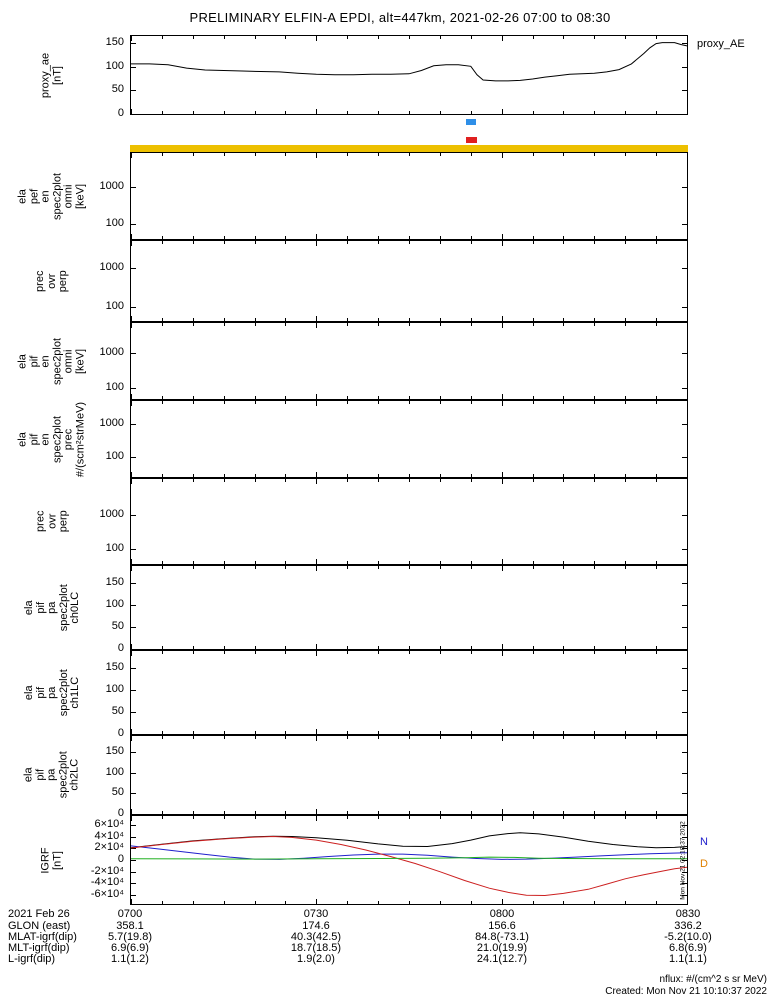 The image size is (775, 1000). What do you see at coordinates (114, 772) in the screenshot?
I see `ytick-label: 100` at bounding box center [114, 772].